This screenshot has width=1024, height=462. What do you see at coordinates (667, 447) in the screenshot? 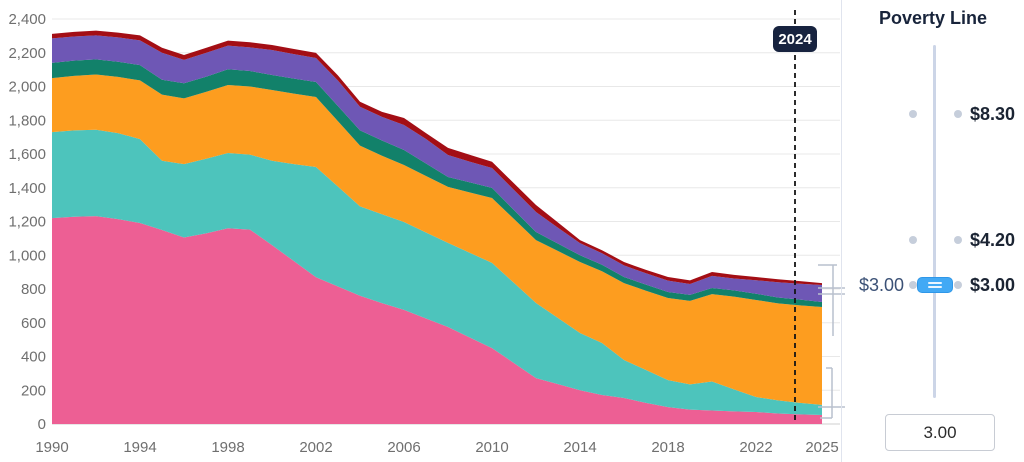
I see `x-axis-tick-label: 2018` at bounding box center [667, 447].